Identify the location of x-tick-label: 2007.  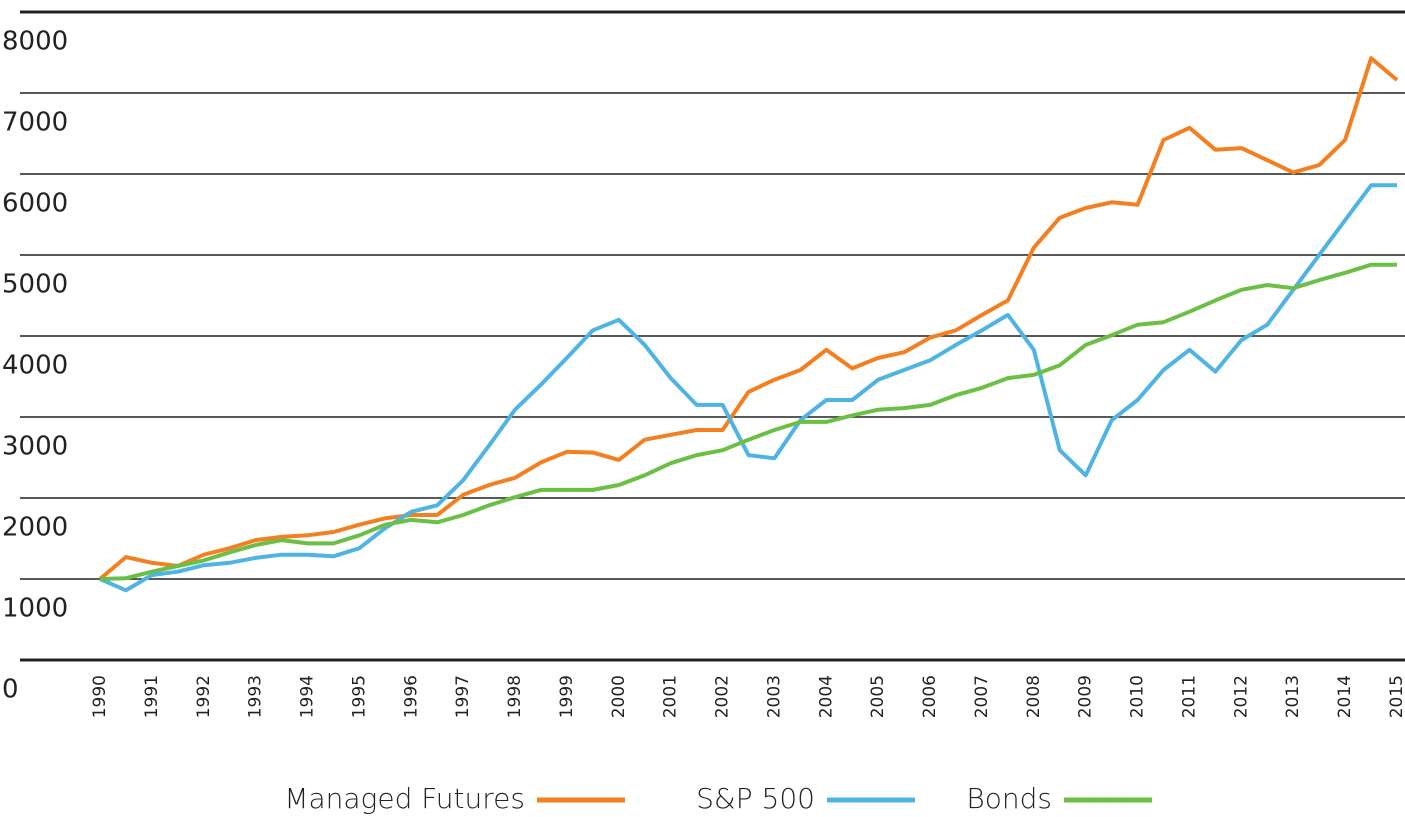
(982, 696).